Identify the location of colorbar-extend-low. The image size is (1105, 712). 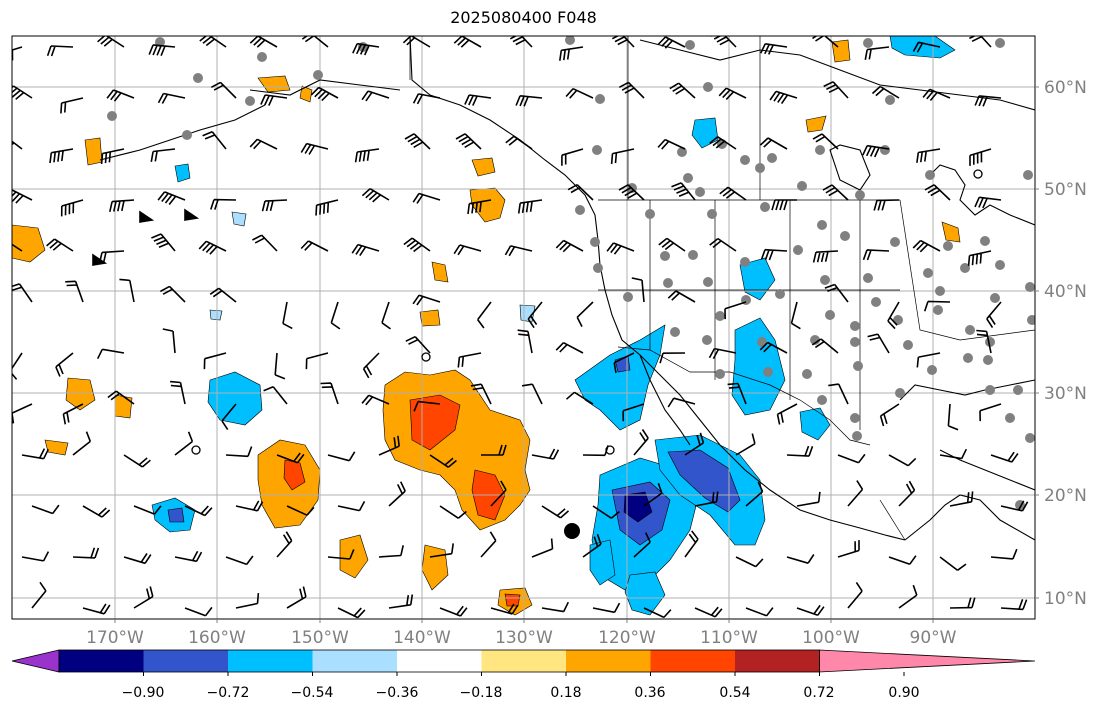
(35, 661).